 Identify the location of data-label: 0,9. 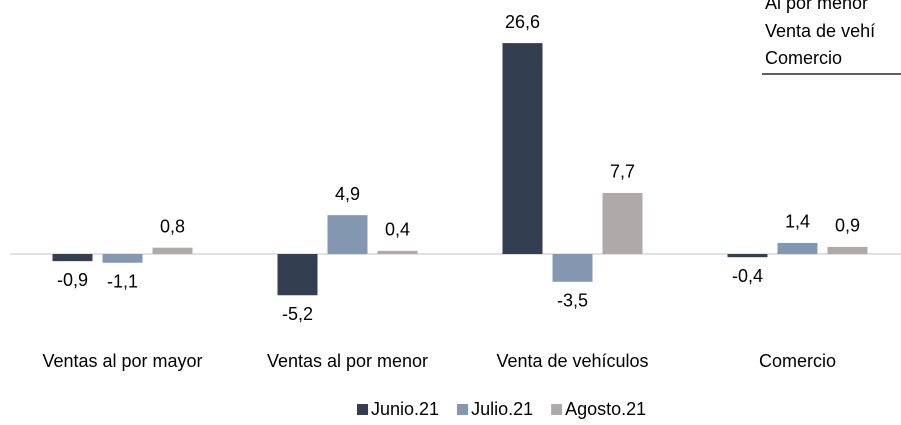
(847, 226).